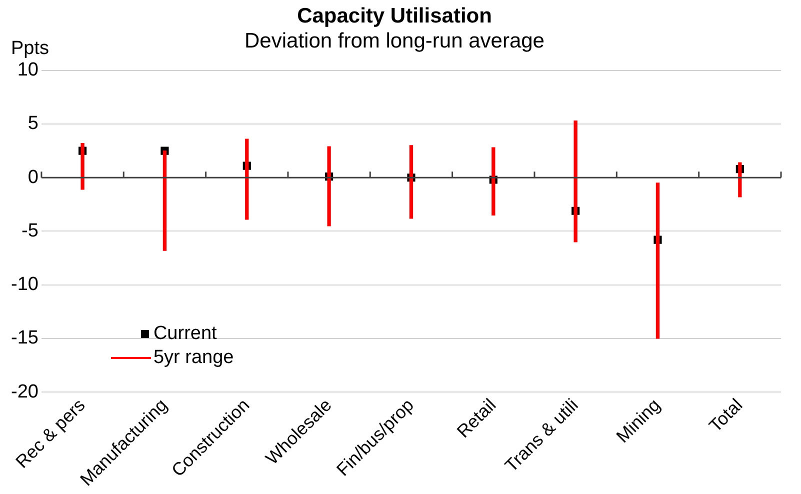 The image size is (801, 494). I want to click on y-tick-label: -15, so click(24, 338).